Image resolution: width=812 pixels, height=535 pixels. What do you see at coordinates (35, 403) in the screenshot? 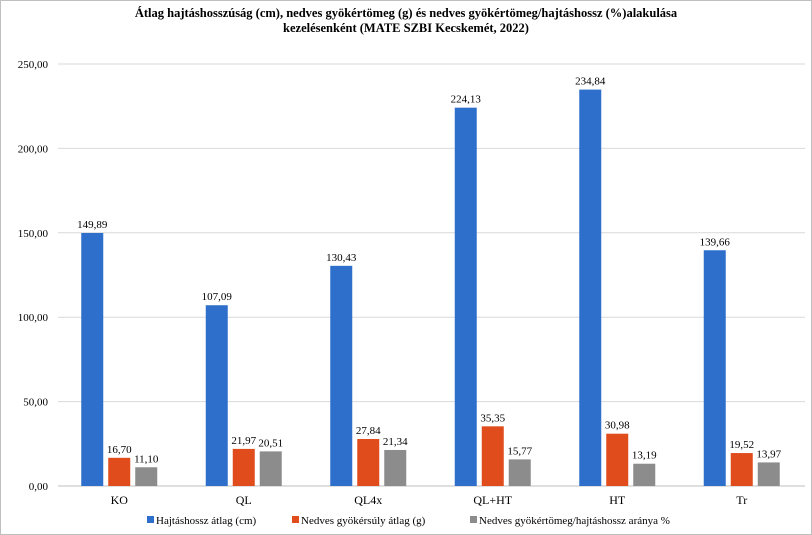
I see `y-tick-label: 50,00` at bounding box center [35, 403].